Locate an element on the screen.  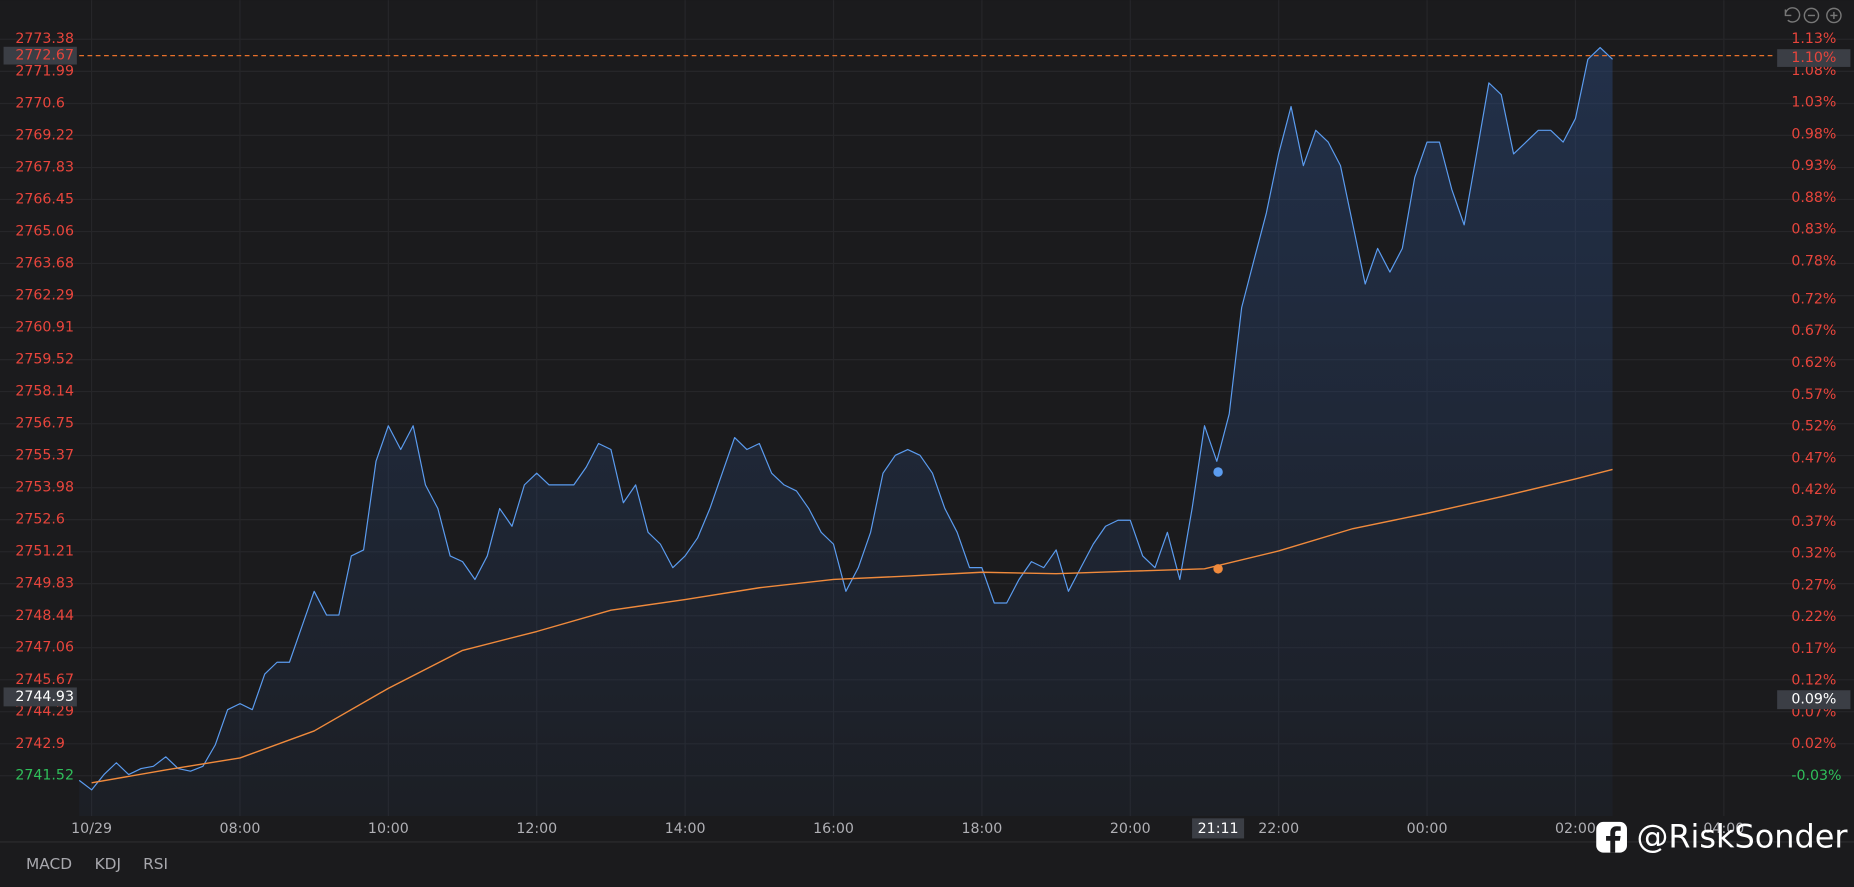
y2-tick-label: 0.27% is located at coordinates (1813, 585).